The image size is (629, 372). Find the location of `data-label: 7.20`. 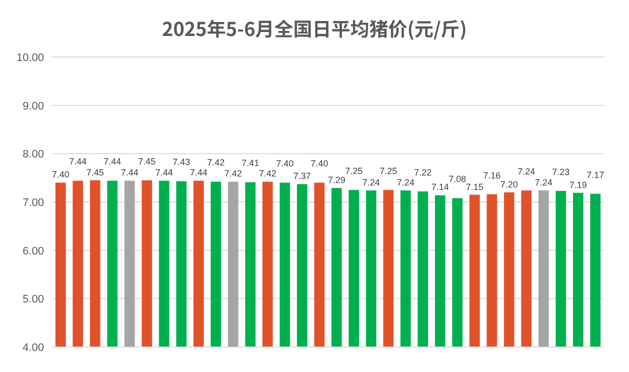

data-label: 7.20 is located at coordinates (509, 184).